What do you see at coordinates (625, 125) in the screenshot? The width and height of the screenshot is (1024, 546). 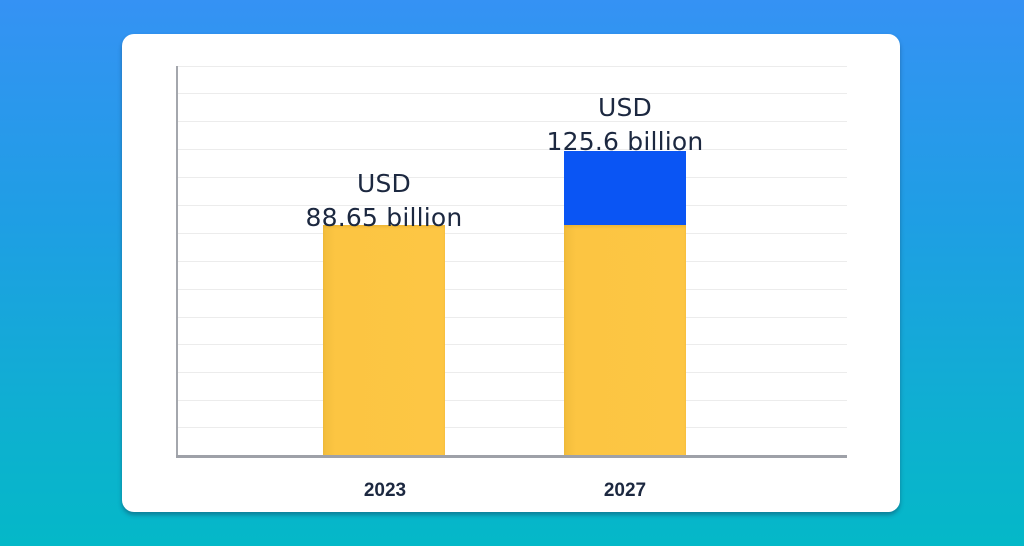 I see `value-label-2027: USD 125.6 billion` at bounding box center [625, 125].